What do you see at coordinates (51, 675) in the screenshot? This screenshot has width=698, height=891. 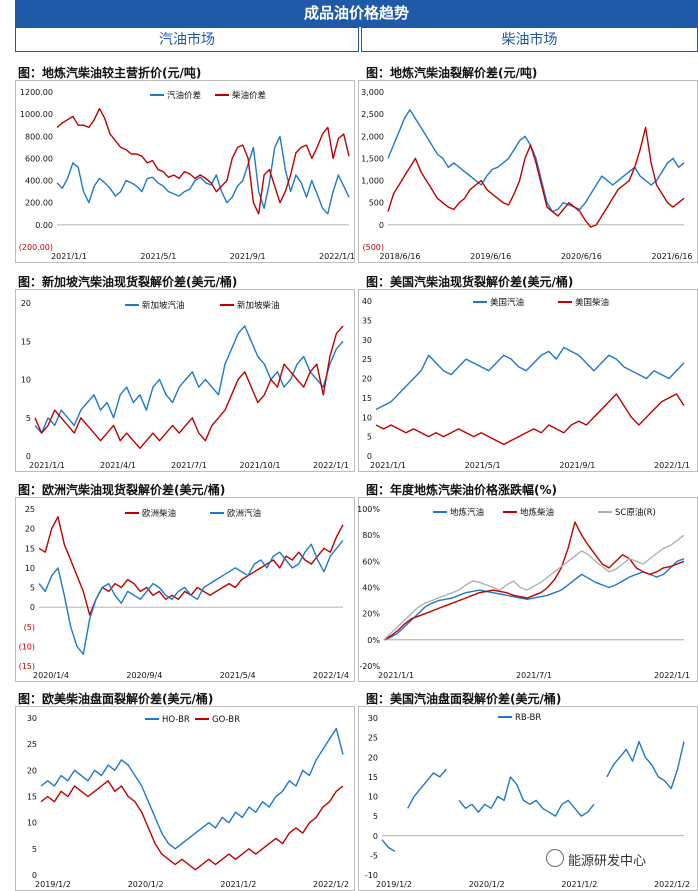 I see `x-tick-label: 2020/1/4` at bounding box center [51, 675].